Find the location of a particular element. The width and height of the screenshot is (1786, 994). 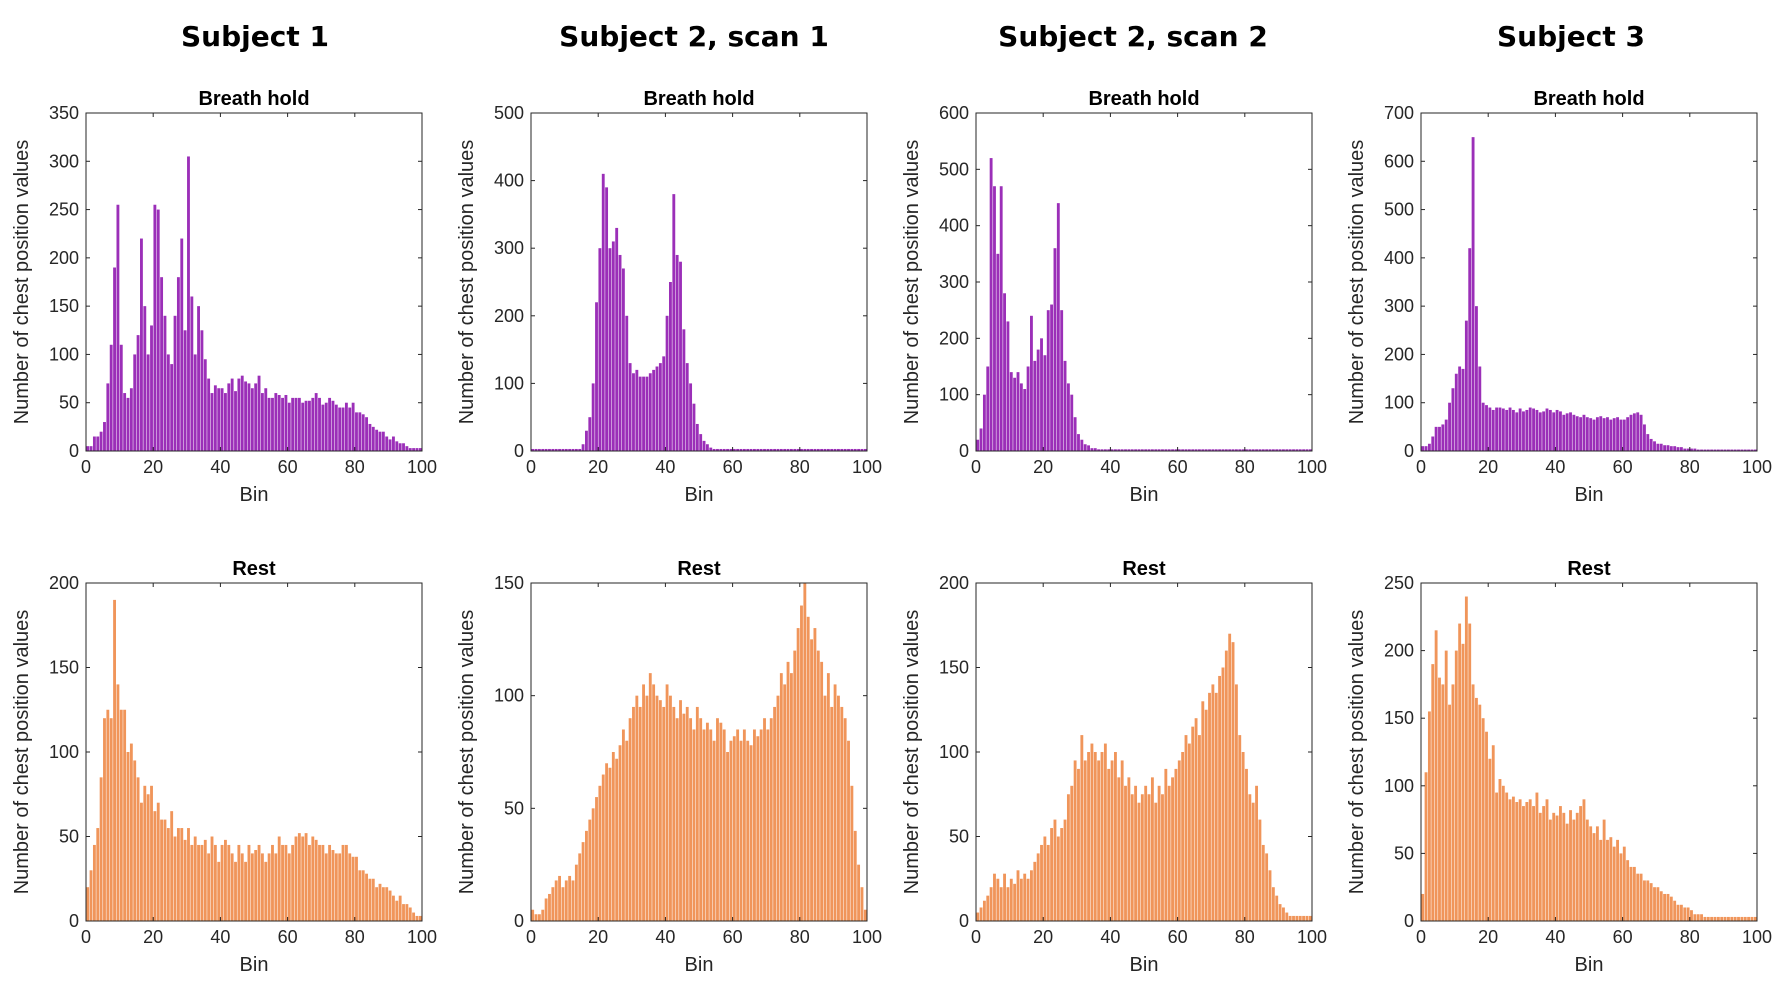

x-tick-label: 100 is located at coordinates (1312, 467).